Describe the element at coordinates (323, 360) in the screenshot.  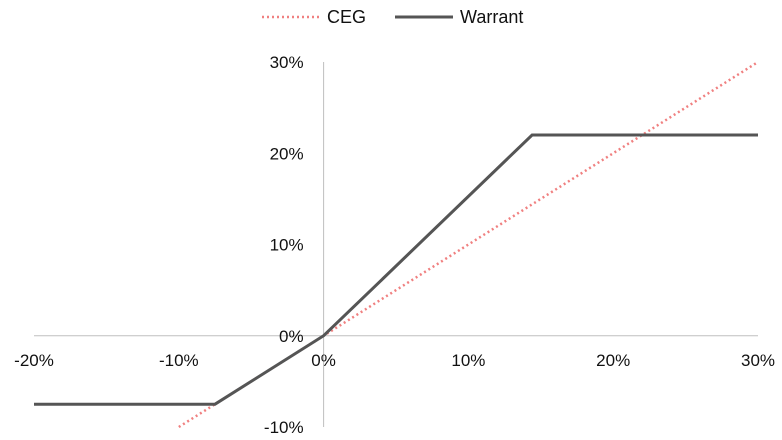
I see `x-tick-label: 0%` at that location.